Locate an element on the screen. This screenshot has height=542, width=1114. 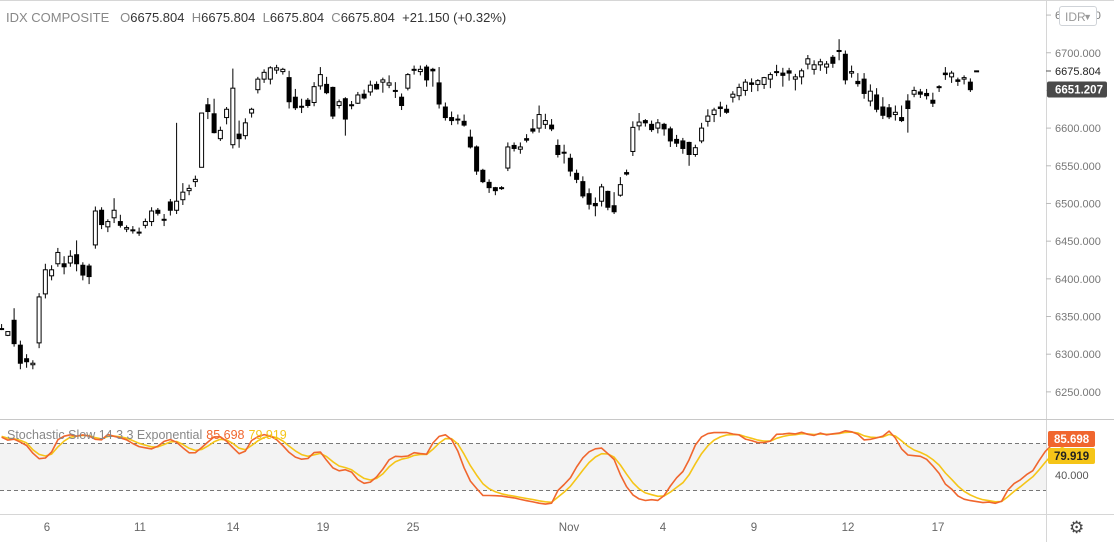
k-value-badge-bg is located at coordinates (1071, 439).